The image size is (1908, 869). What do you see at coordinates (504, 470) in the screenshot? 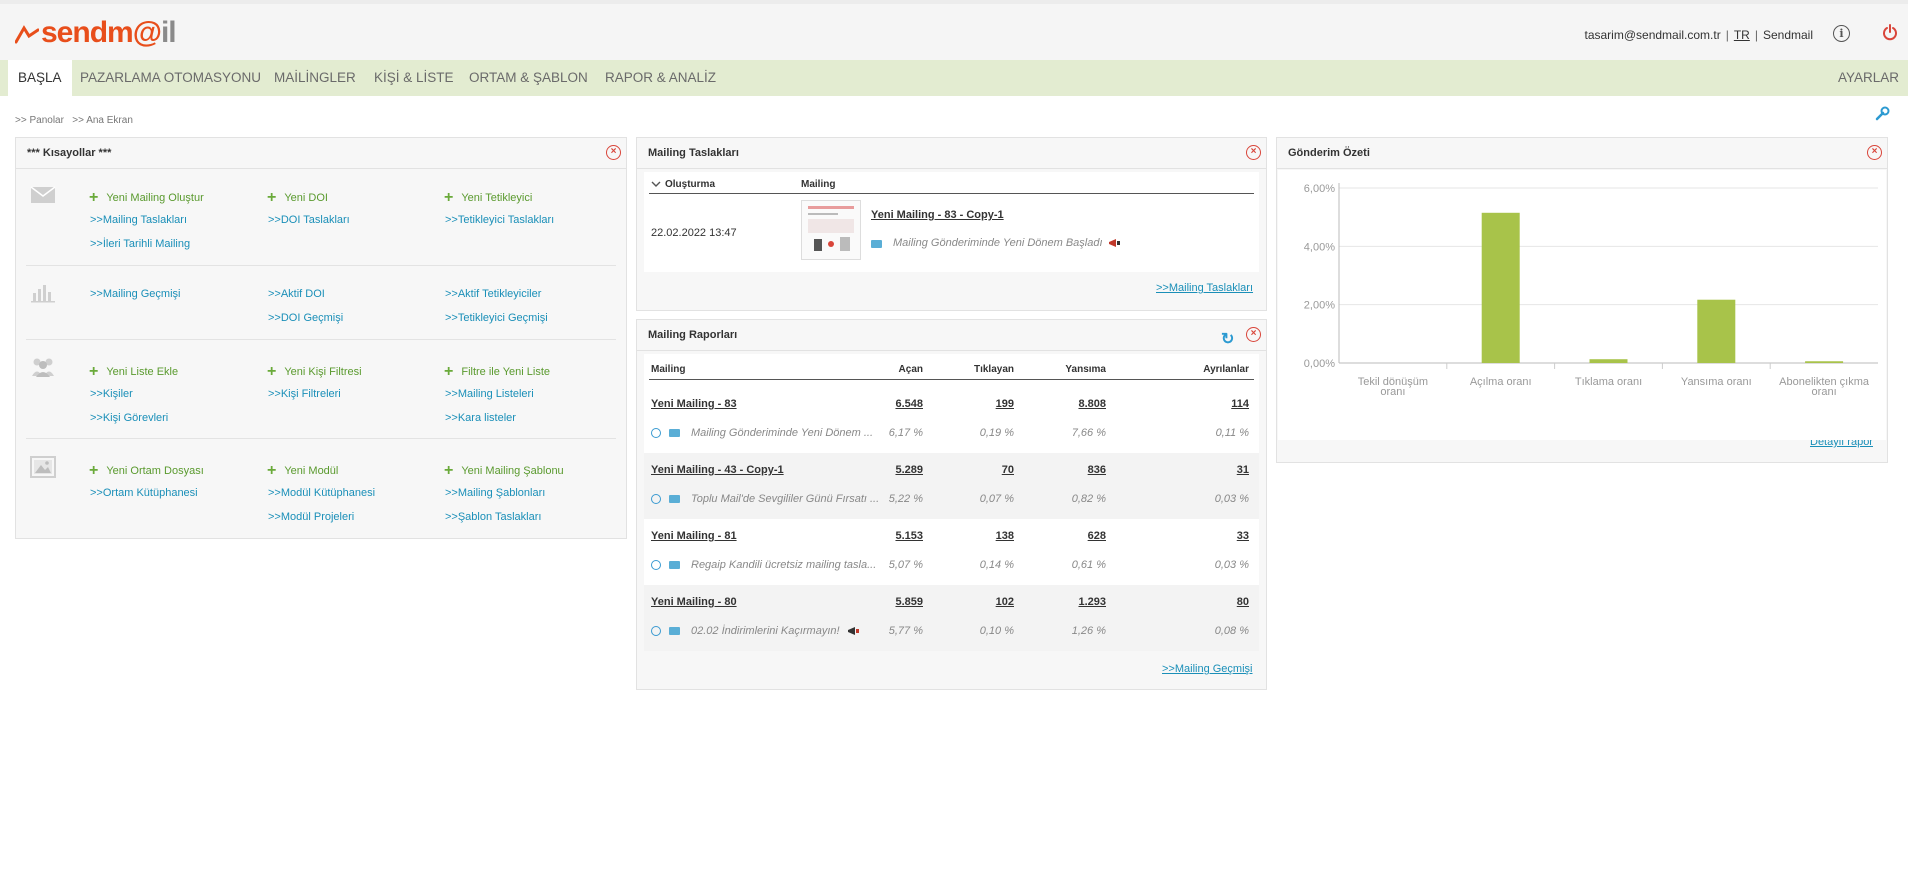
I see `new-mailing-template-link: + Yeni Mailing Şablonu` at bounding box center [504, 470].